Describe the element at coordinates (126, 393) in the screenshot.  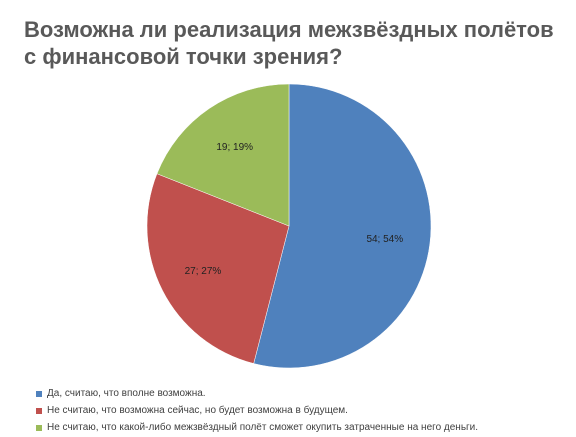
I see `legend-label-yes: Да, считаю, что вполне возможна.` at that location.